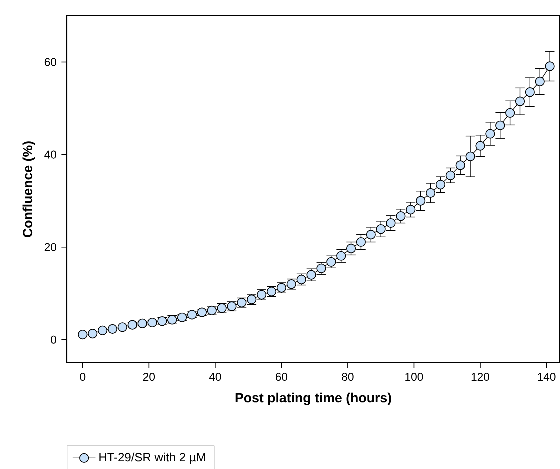  I want to click on x-tick-label: 0, so click(83, 377).